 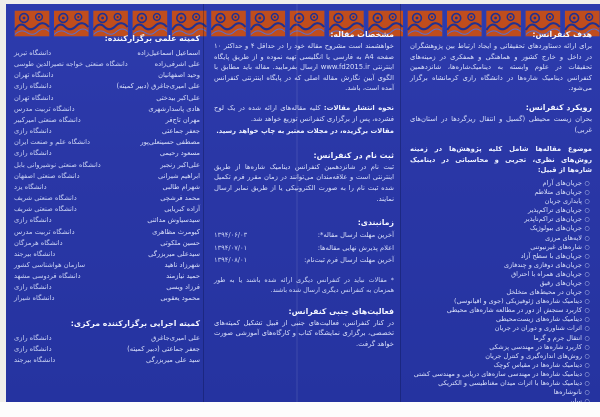 What do you see at coordinates (183, 276) in the screenshot?
I see `member-name: حمید نیازمند` at bounding box center [183, 276].